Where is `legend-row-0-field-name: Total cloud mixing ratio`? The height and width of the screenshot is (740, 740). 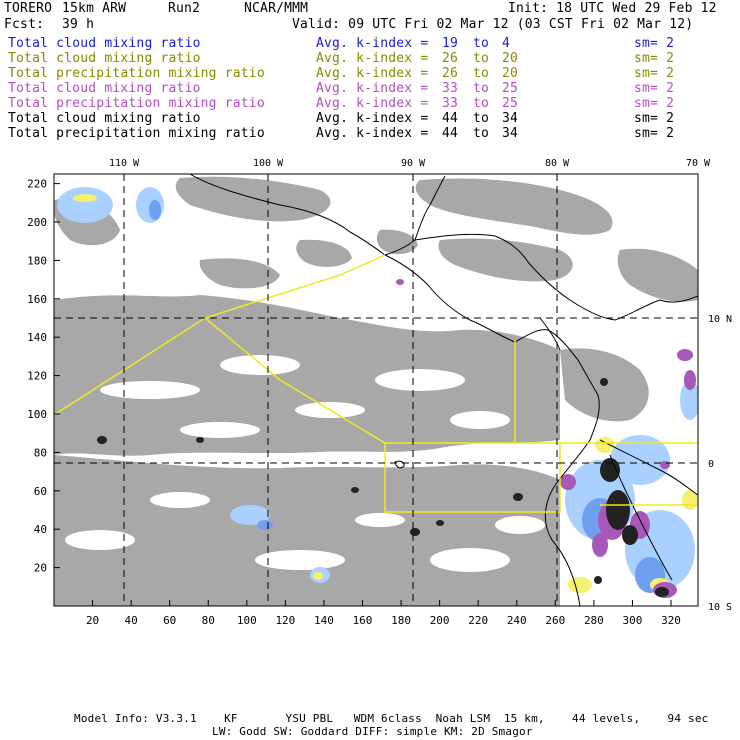
legend-row-0-field-name: Total cloud mixing ratio is located at coordinates (104, 43).